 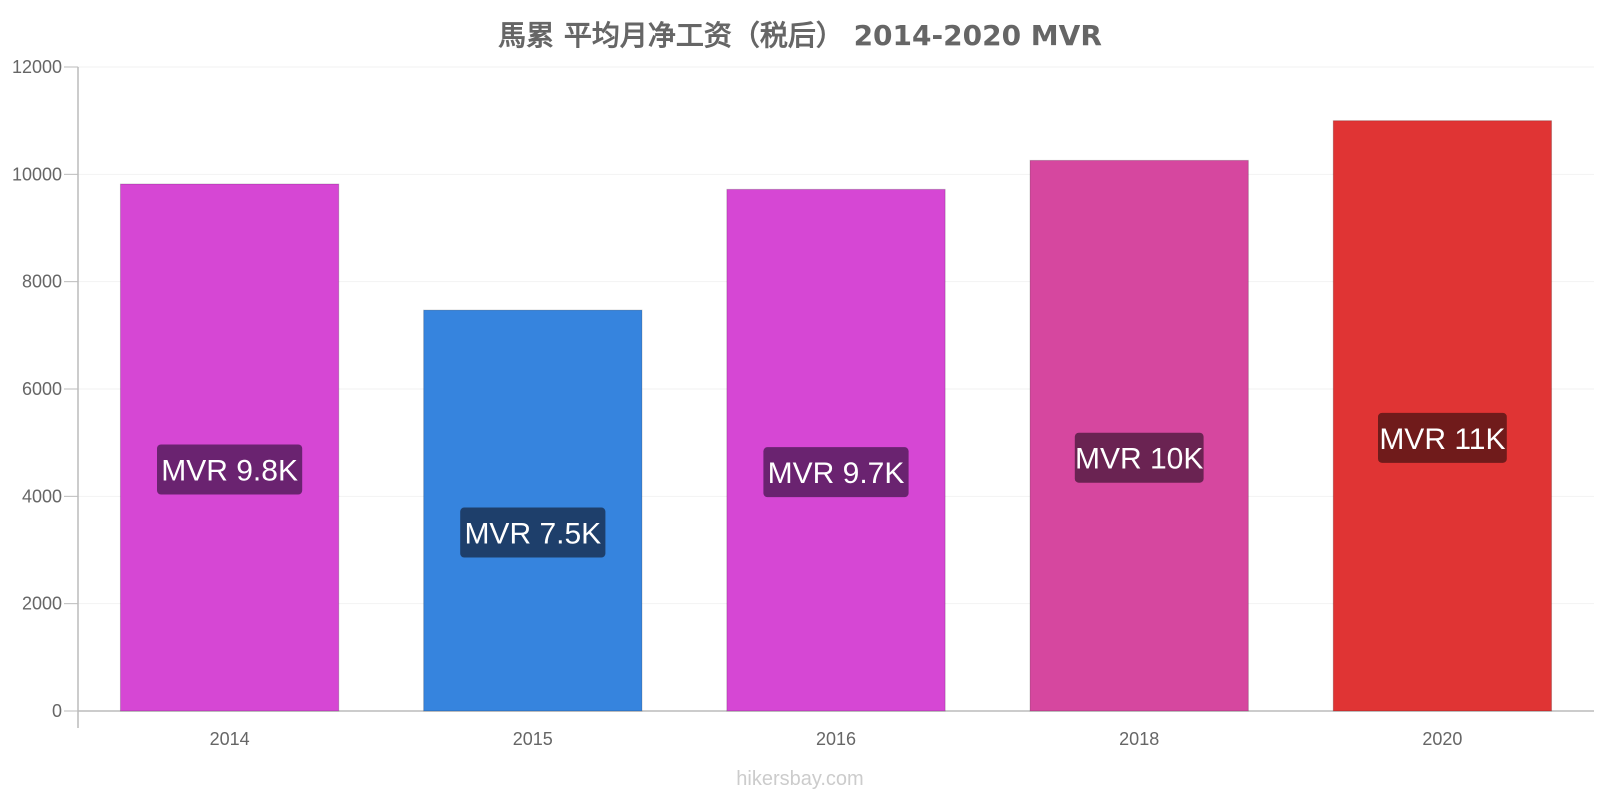 I want to click on y-tick-label: 0, so click(x=57, y=711).